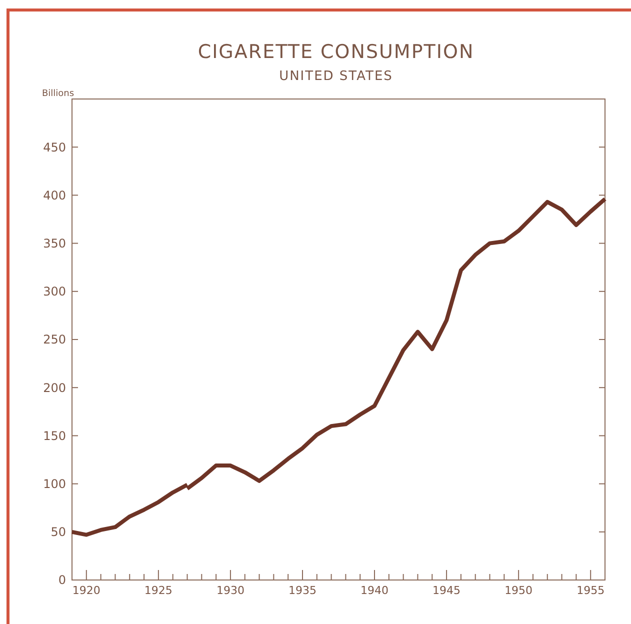 Image resolution: width=631 pixels, height=624 pixels. I want to click on chart-subtitle: UNITED STATES, so click(336, 76).